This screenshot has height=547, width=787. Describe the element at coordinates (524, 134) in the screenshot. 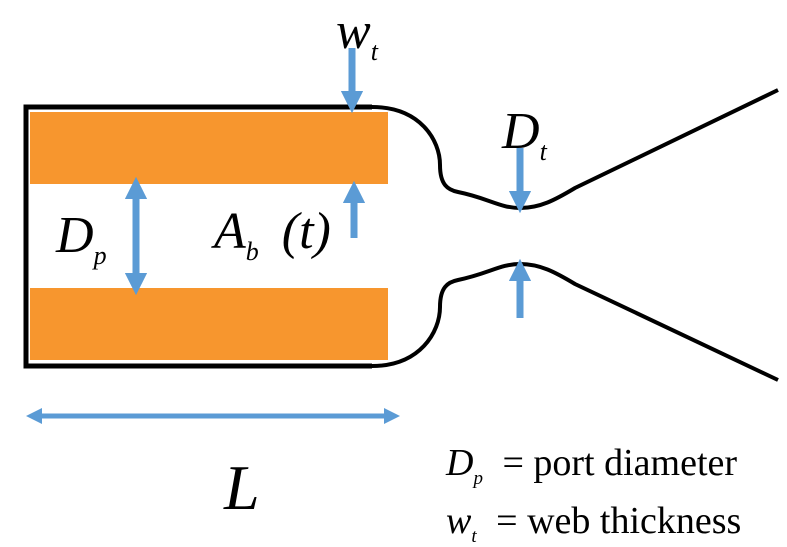

I see `label-throat-diameter: Dt` at that location.